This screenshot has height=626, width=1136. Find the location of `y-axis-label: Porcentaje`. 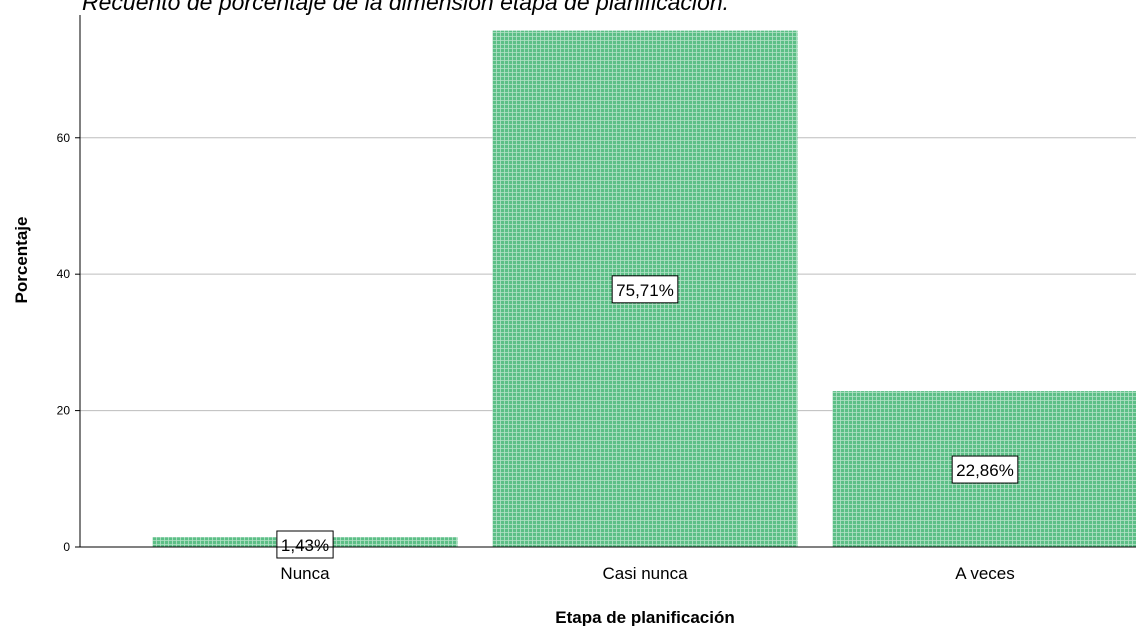

y-axis-label: Porcentaje is located at coordinates (21, 260).